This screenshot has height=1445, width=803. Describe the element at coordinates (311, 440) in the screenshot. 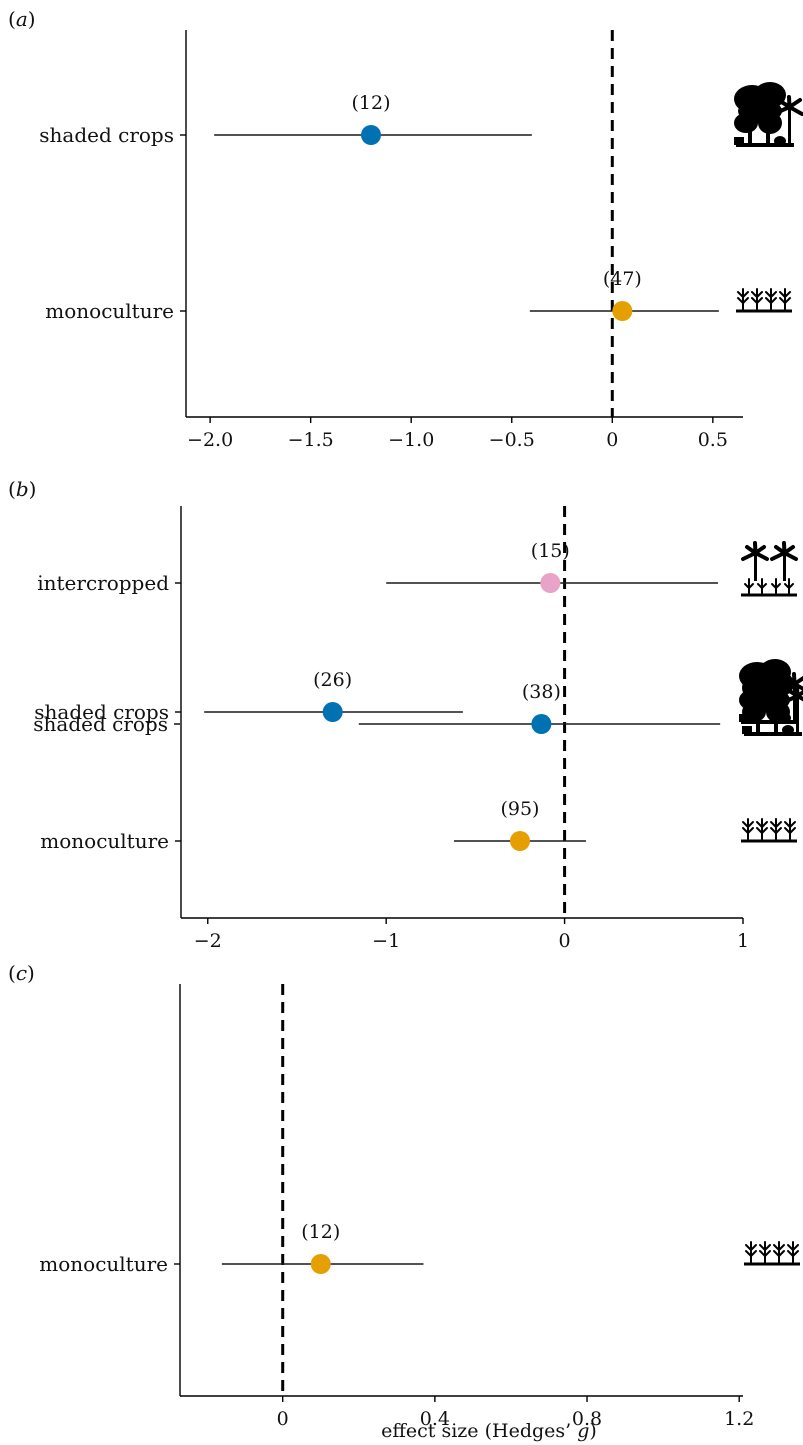

I see `x-tick-label: −1.5` at that location.